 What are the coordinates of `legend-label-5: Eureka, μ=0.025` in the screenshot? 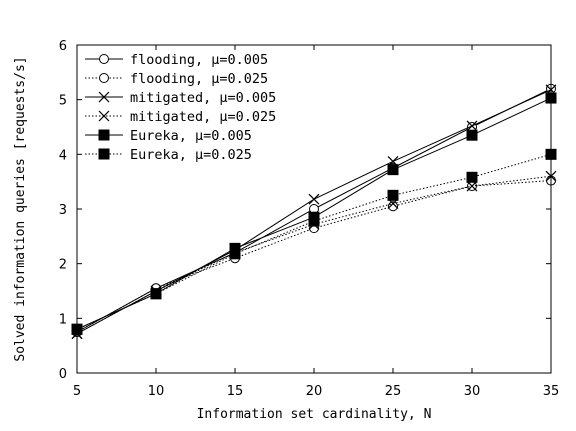 It's located at (191, 155).